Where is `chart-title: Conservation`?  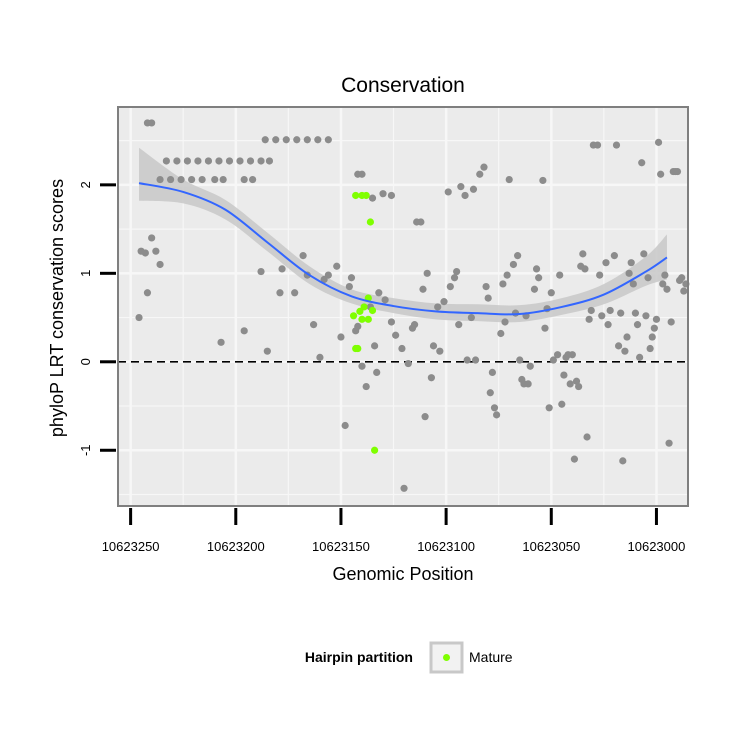
chart-title: Conservation is located at coordinates (403, 85).